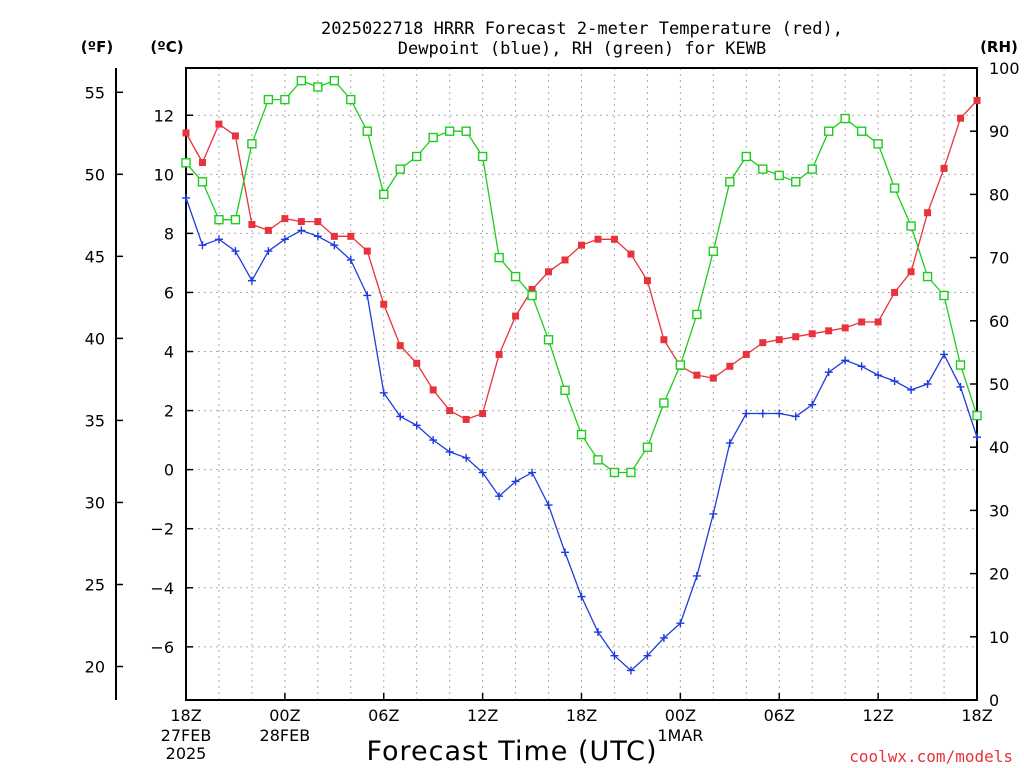  I want to click on x-date-label: 1MAR, so click(680, 735).